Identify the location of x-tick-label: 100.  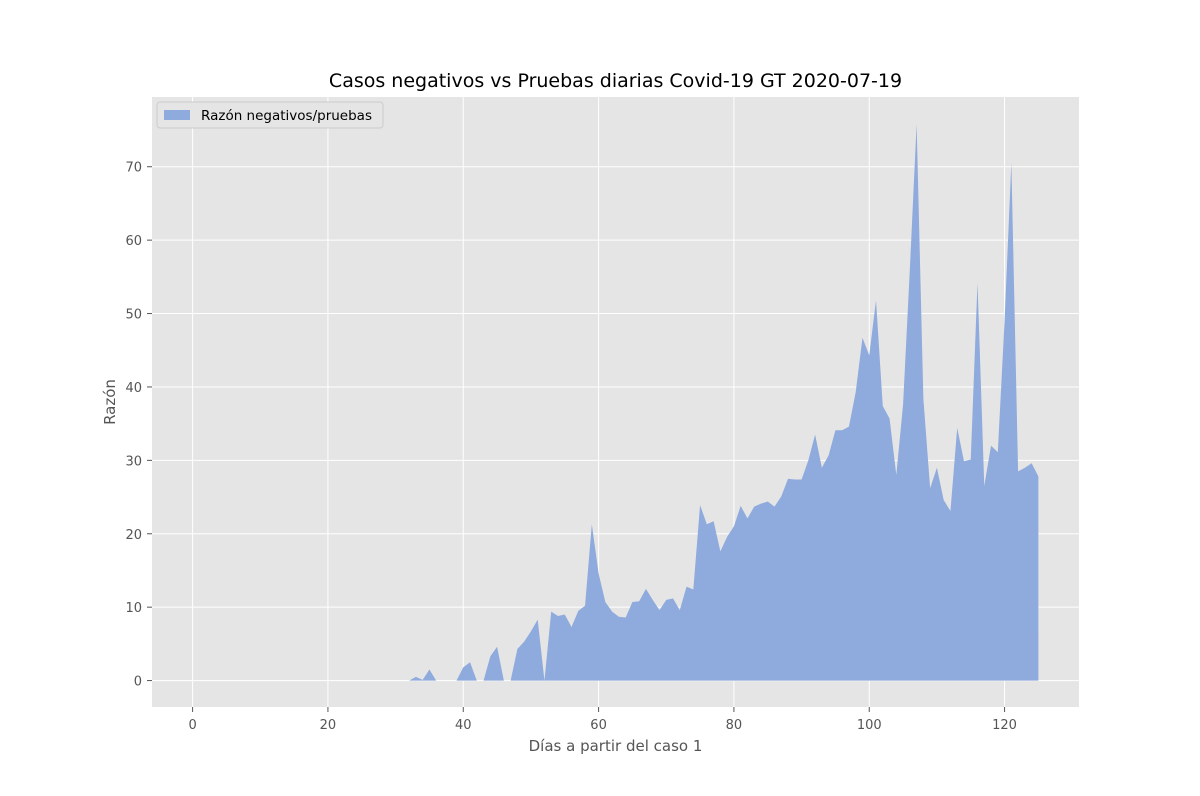
(869, 725).